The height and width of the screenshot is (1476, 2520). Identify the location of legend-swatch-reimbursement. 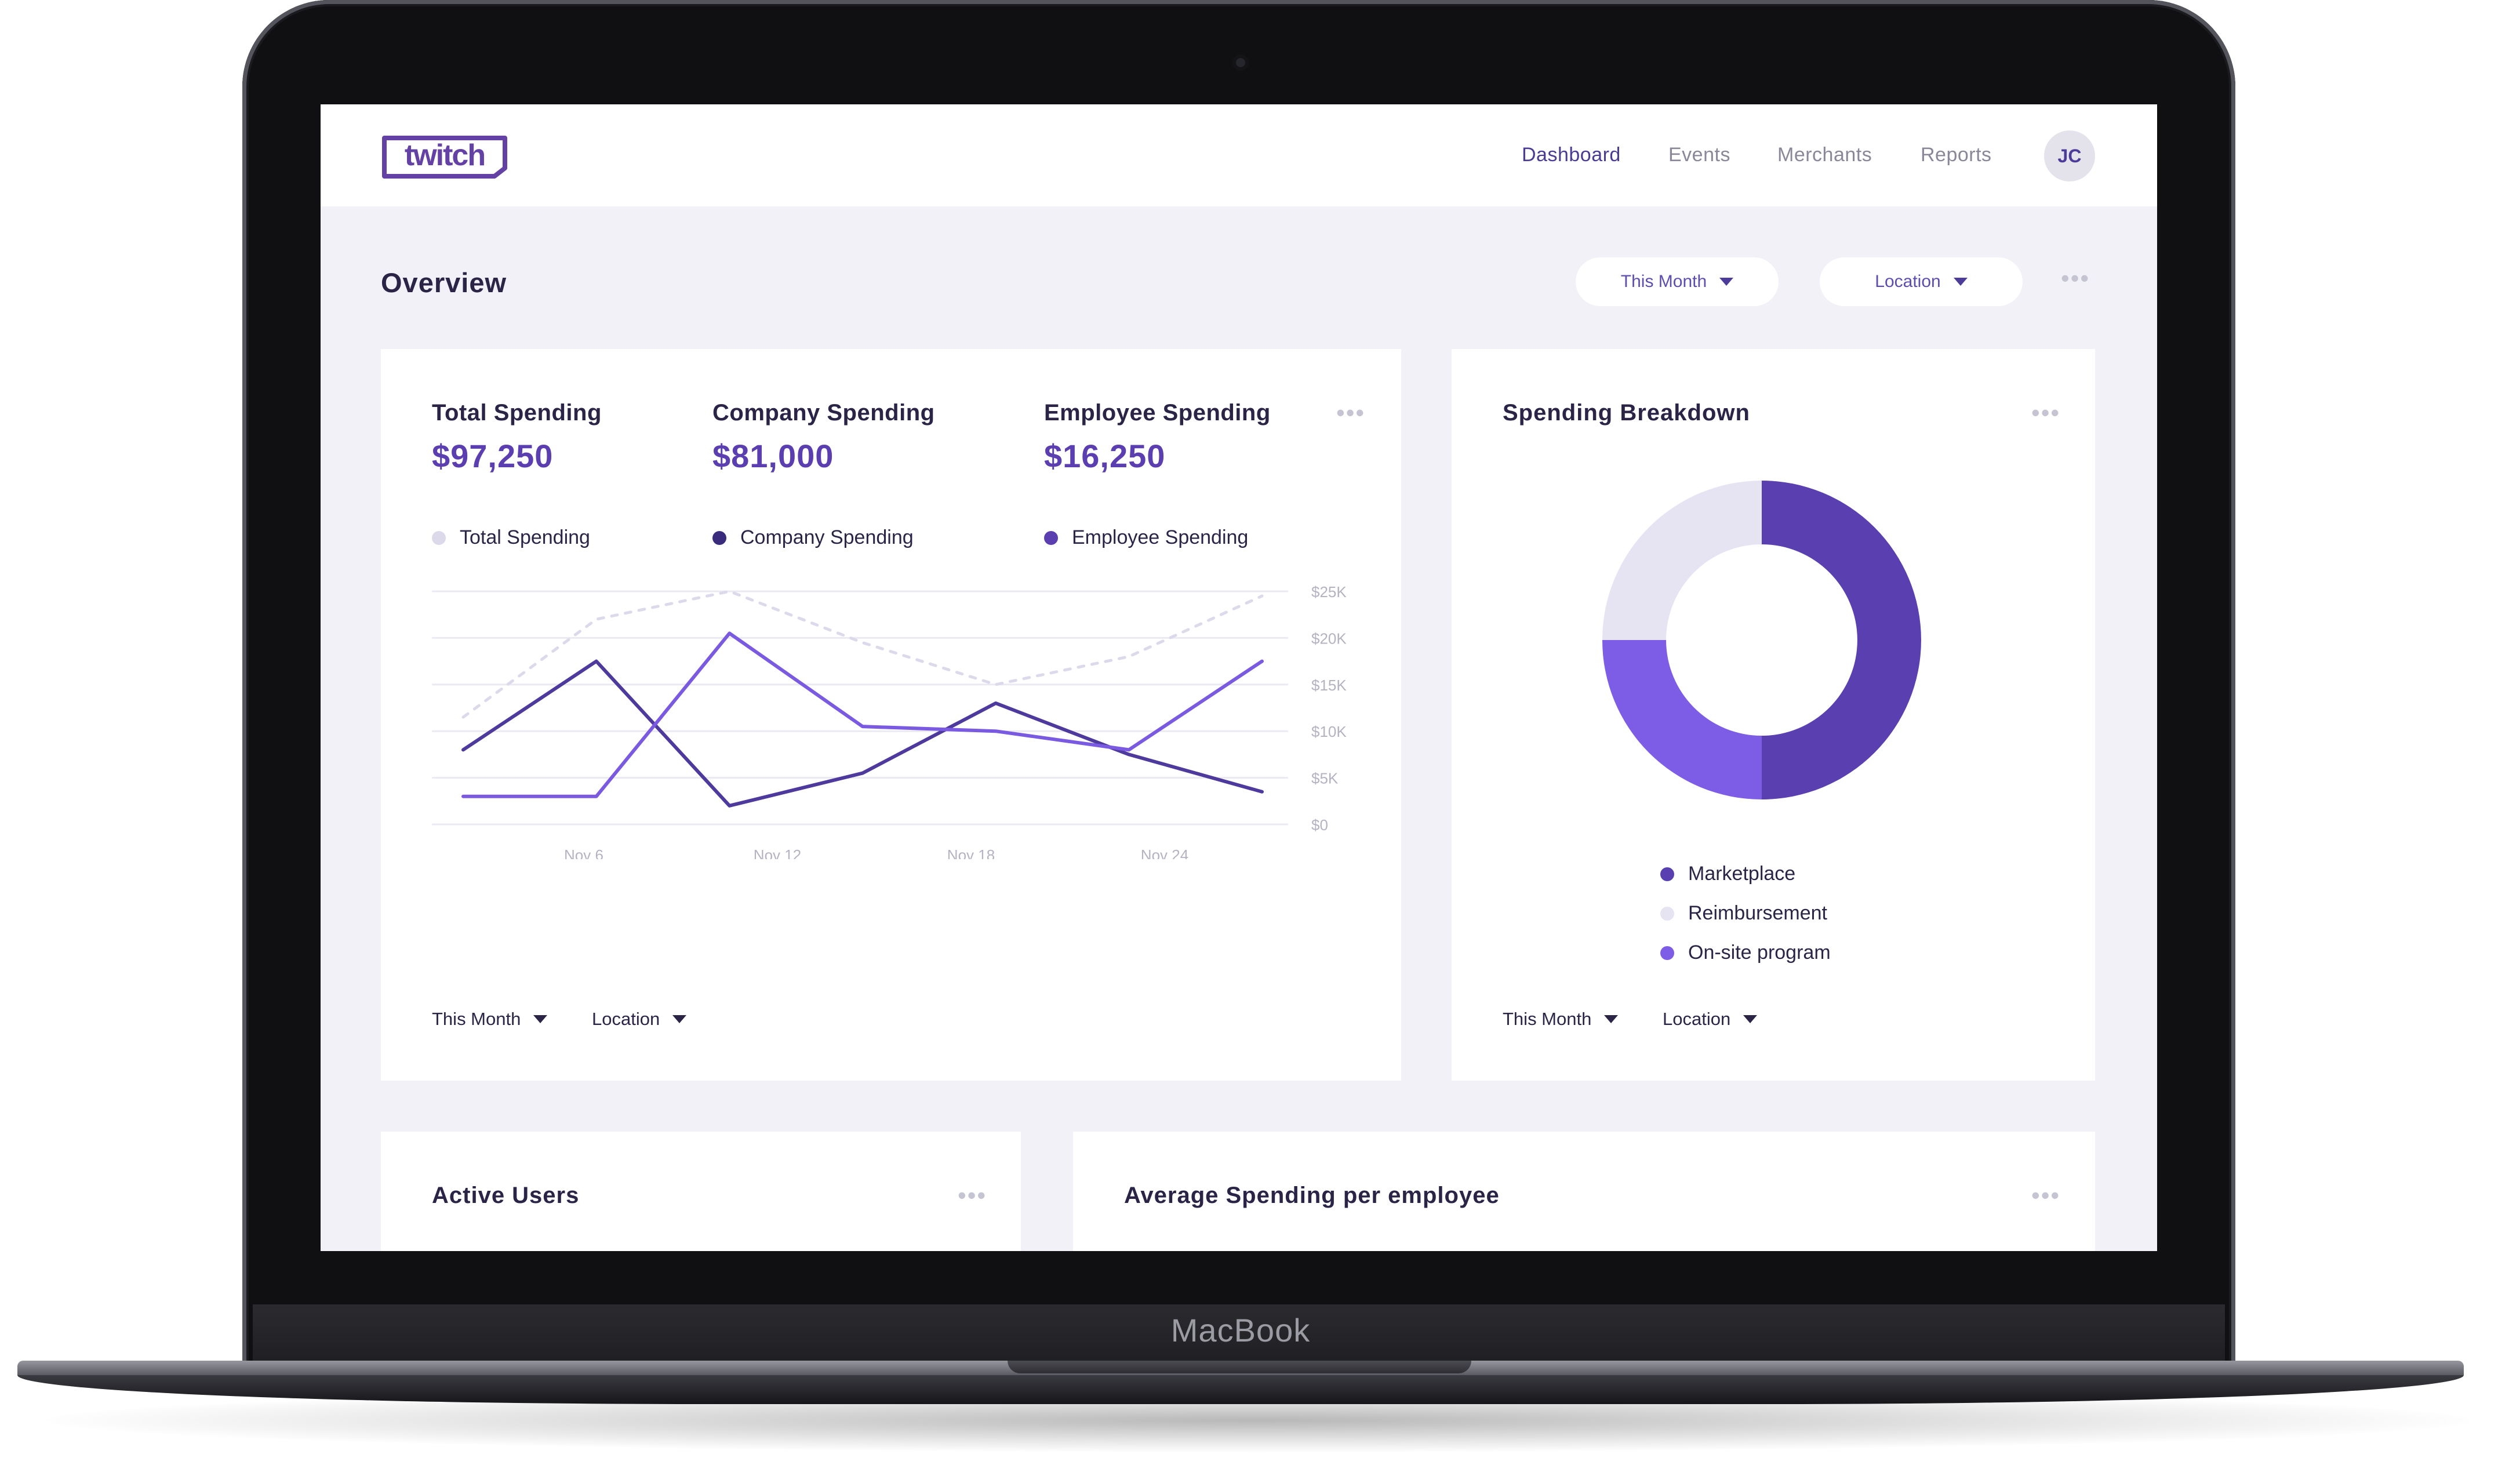
(1667, 914).